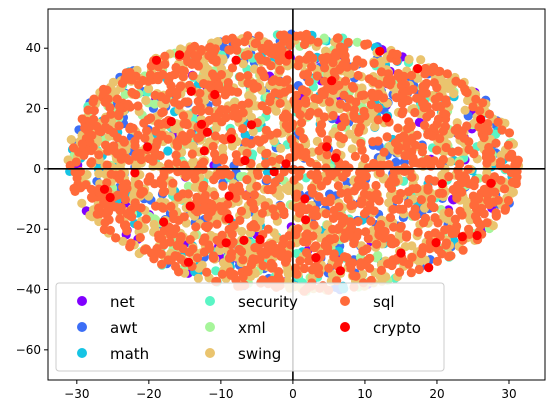  I want to click on legend-item-crypto: crypto, so click(380, 328).